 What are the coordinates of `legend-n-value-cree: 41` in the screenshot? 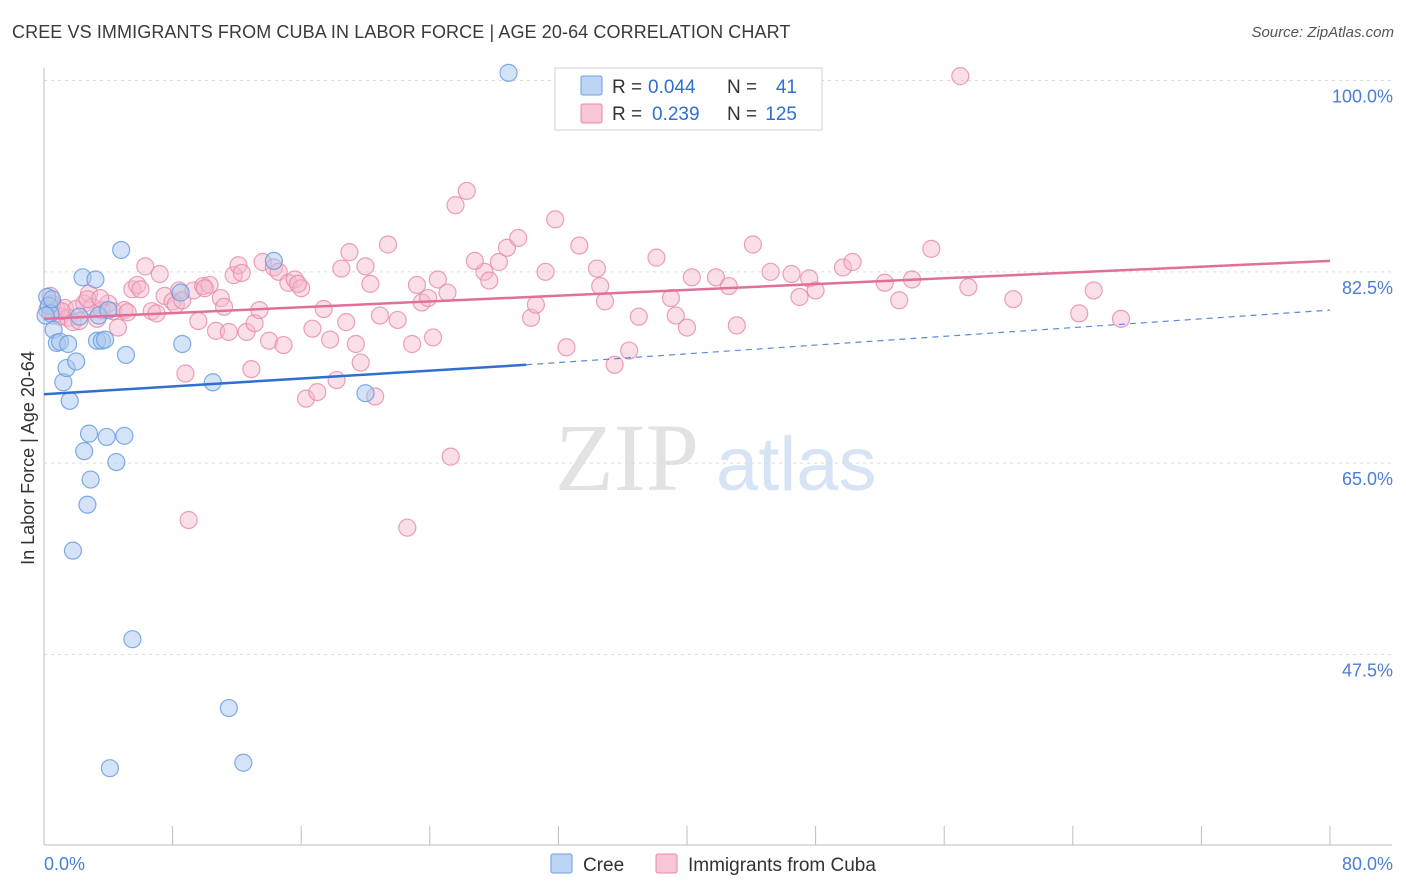 It's located at (786, 87).